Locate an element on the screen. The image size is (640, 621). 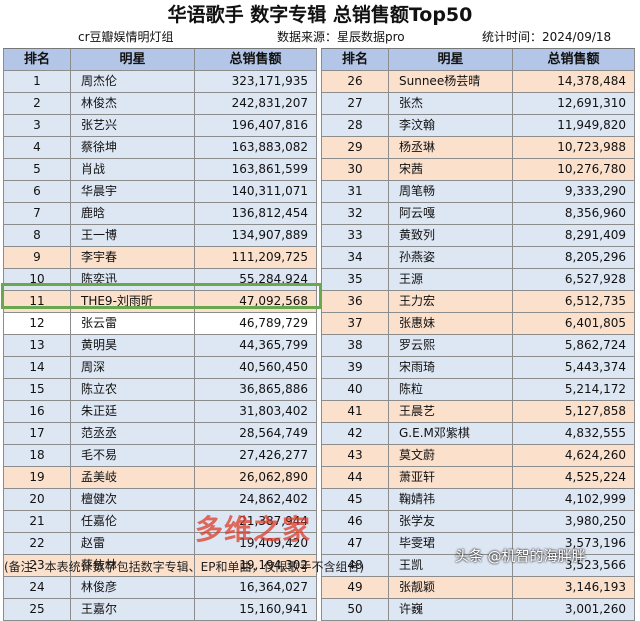
rank-cell: 42 is located at coordinates (355, 433).